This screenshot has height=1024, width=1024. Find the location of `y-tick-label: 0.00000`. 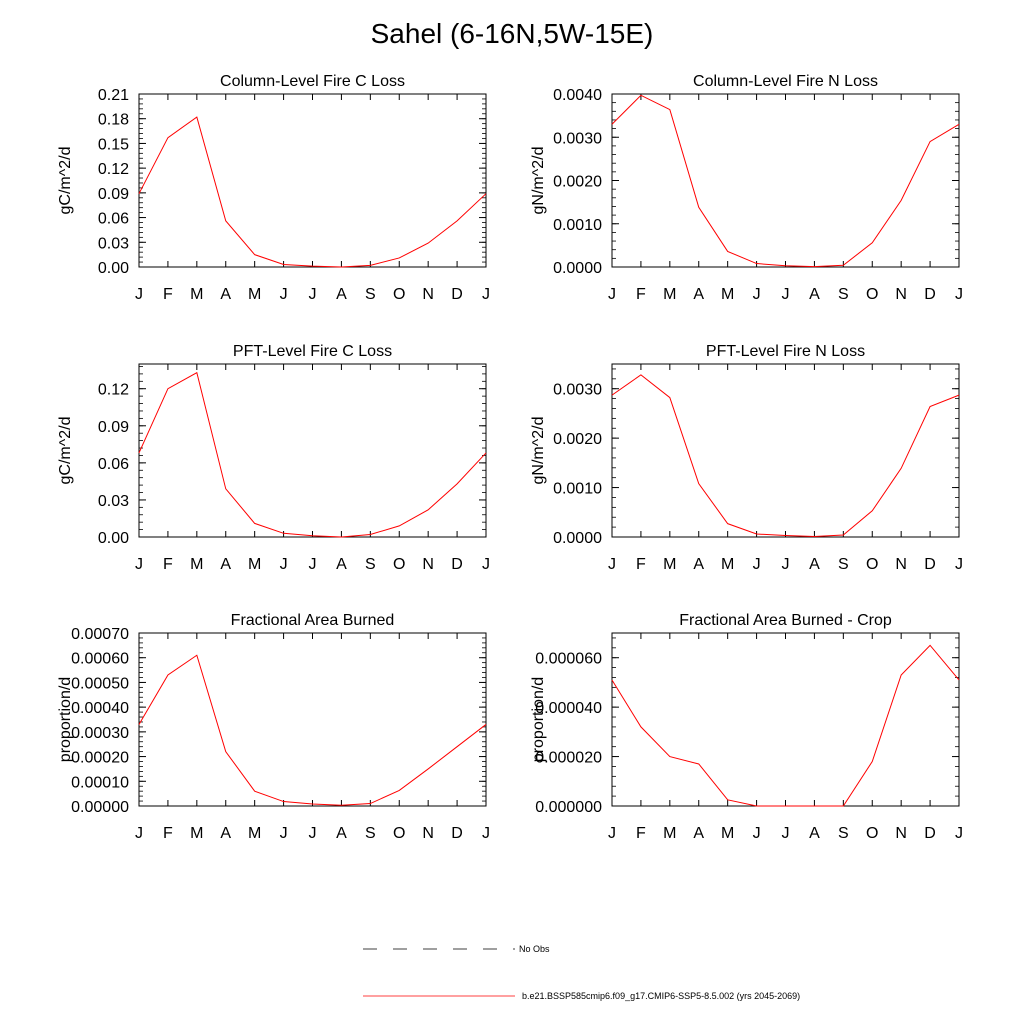

y-tick-label: 0.00000 is located at coordinates (100, 807).